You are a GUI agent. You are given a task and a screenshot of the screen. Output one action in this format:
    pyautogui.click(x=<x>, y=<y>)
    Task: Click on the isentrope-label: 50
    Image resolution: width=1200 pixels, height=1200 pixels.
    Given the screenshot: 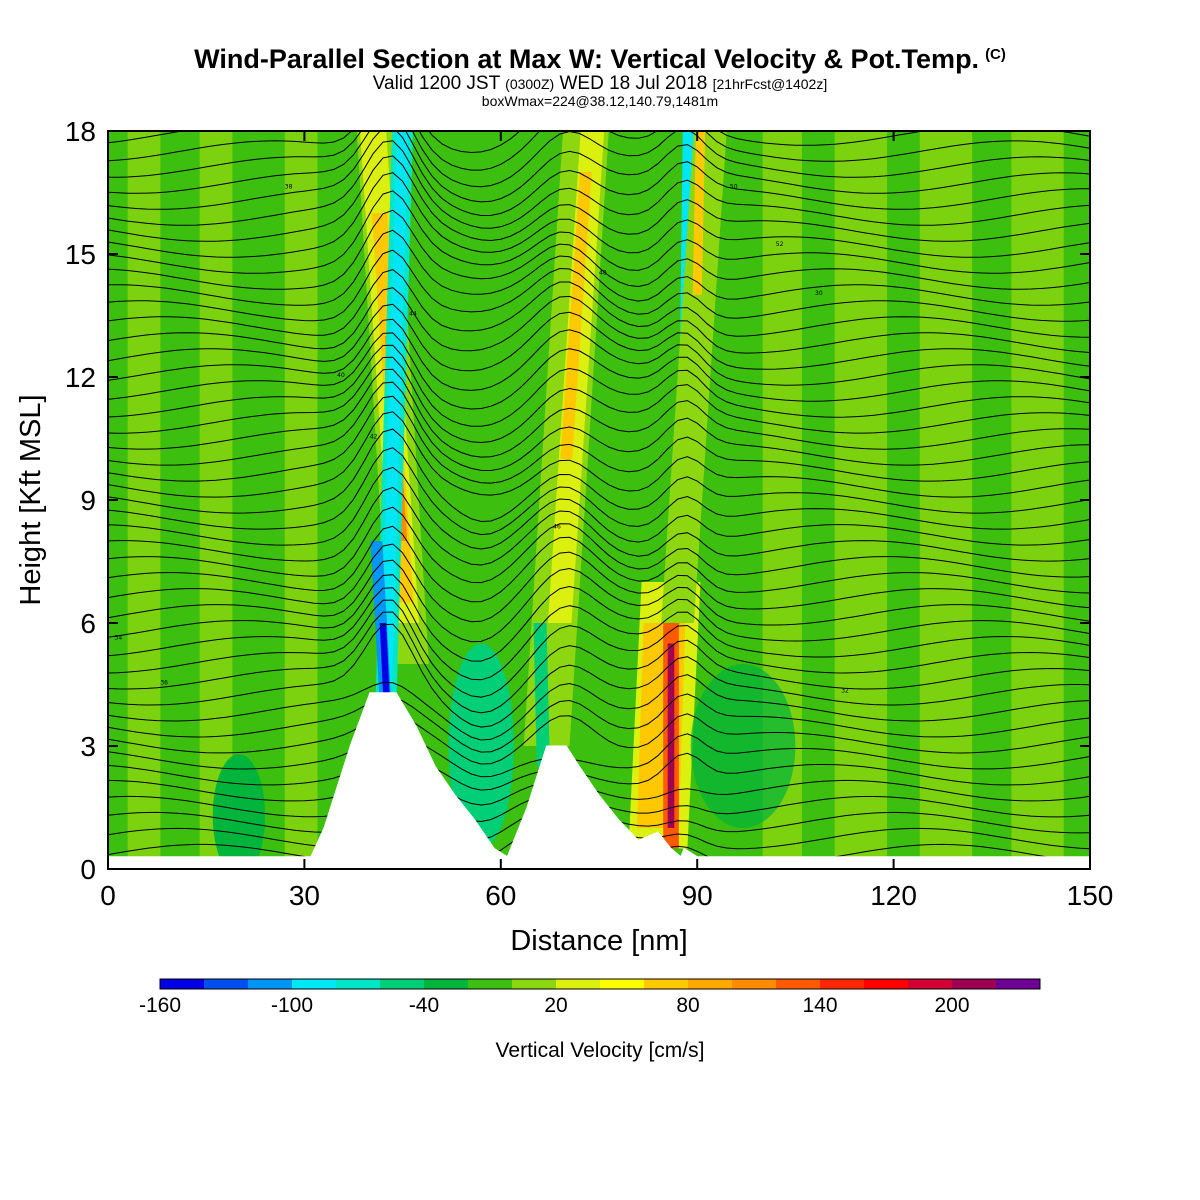 What is the action you would take?
    pyautogui.click(x=734, y=186)
    